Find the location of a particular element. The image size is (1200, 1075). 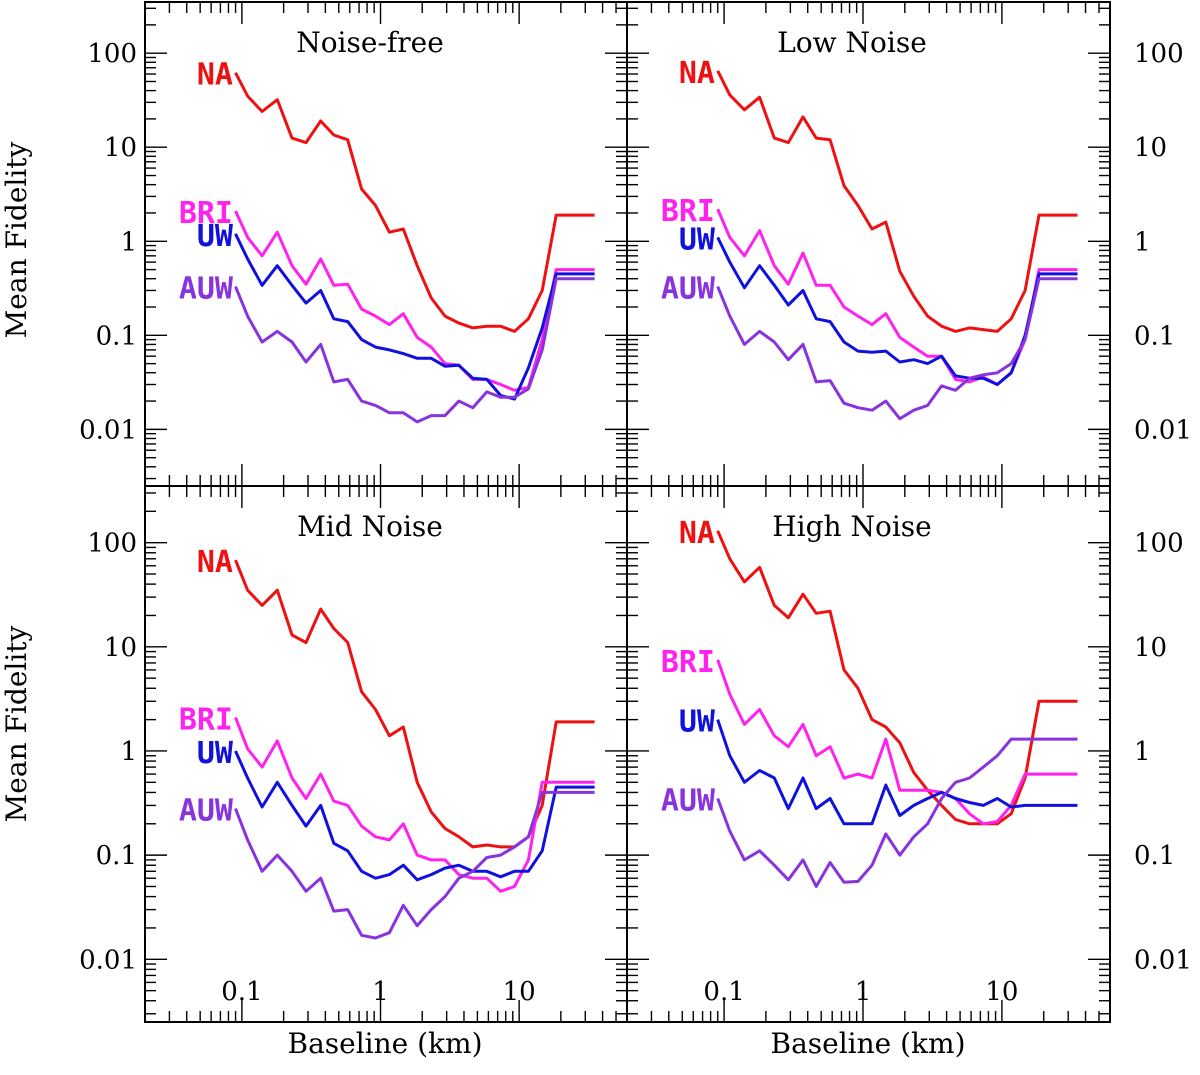

panel-title: Low Noise is located at coordinates (852, 42).